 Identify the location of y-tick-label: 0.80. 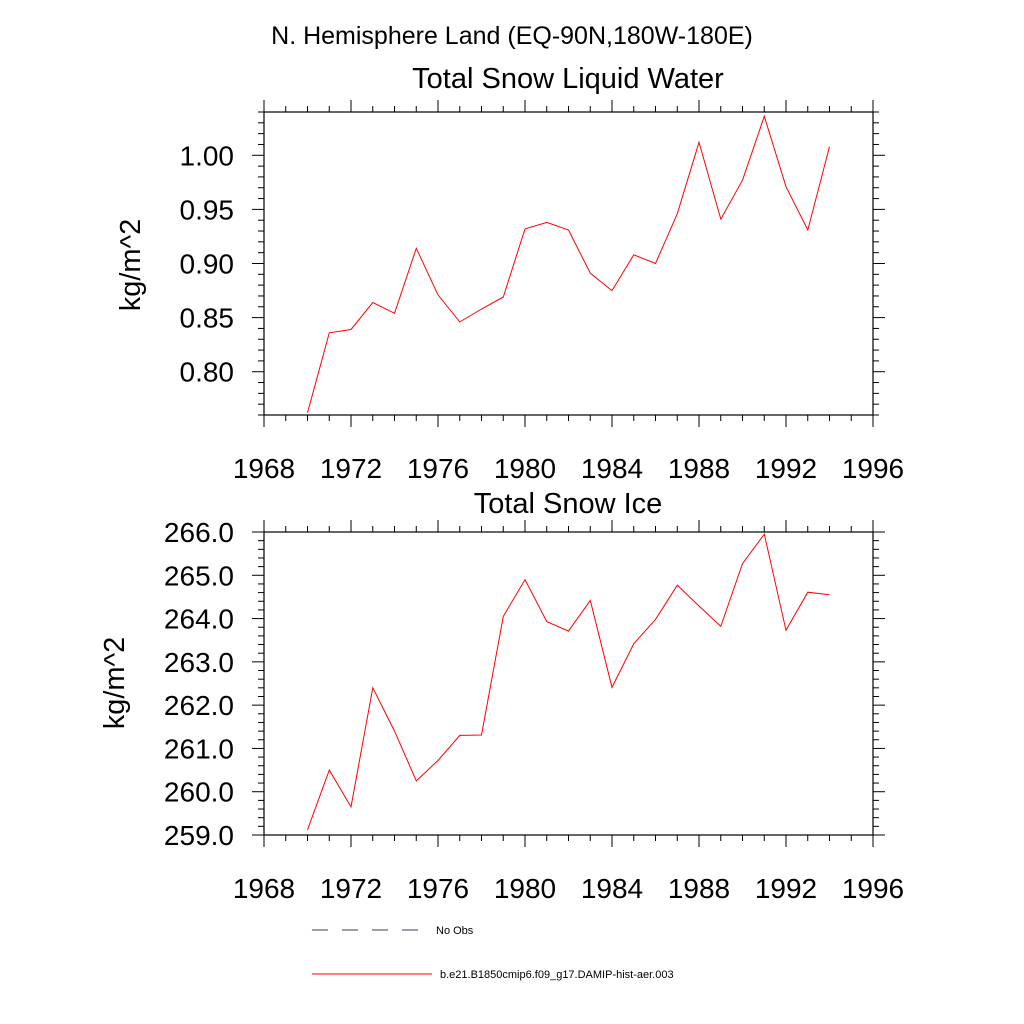
(207, 372).